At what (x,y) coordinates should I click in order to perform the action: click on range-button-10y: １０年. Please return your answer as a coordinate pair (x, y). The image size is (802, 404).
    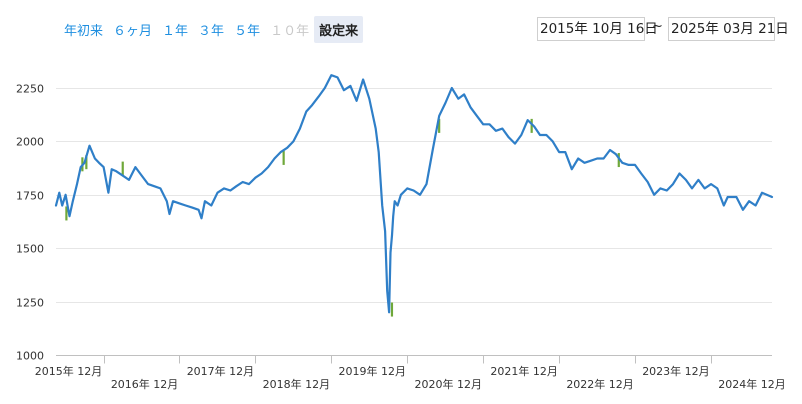
    Looking at the image, I should click on (290, 31).